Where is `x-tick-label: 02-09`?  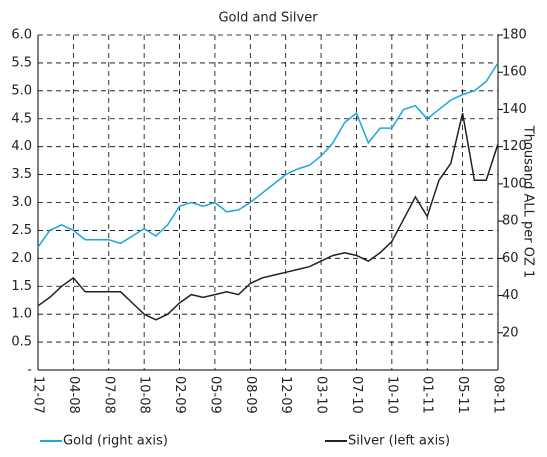 x-tick-label: 02-09 is located at coordinates (179, 395).